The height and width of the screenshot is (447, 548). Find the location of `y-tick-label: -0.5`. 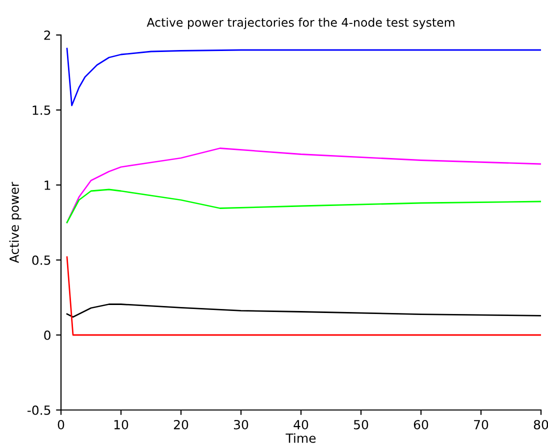

y-tick-label: -0.5 is located at coordinates (39, 410).